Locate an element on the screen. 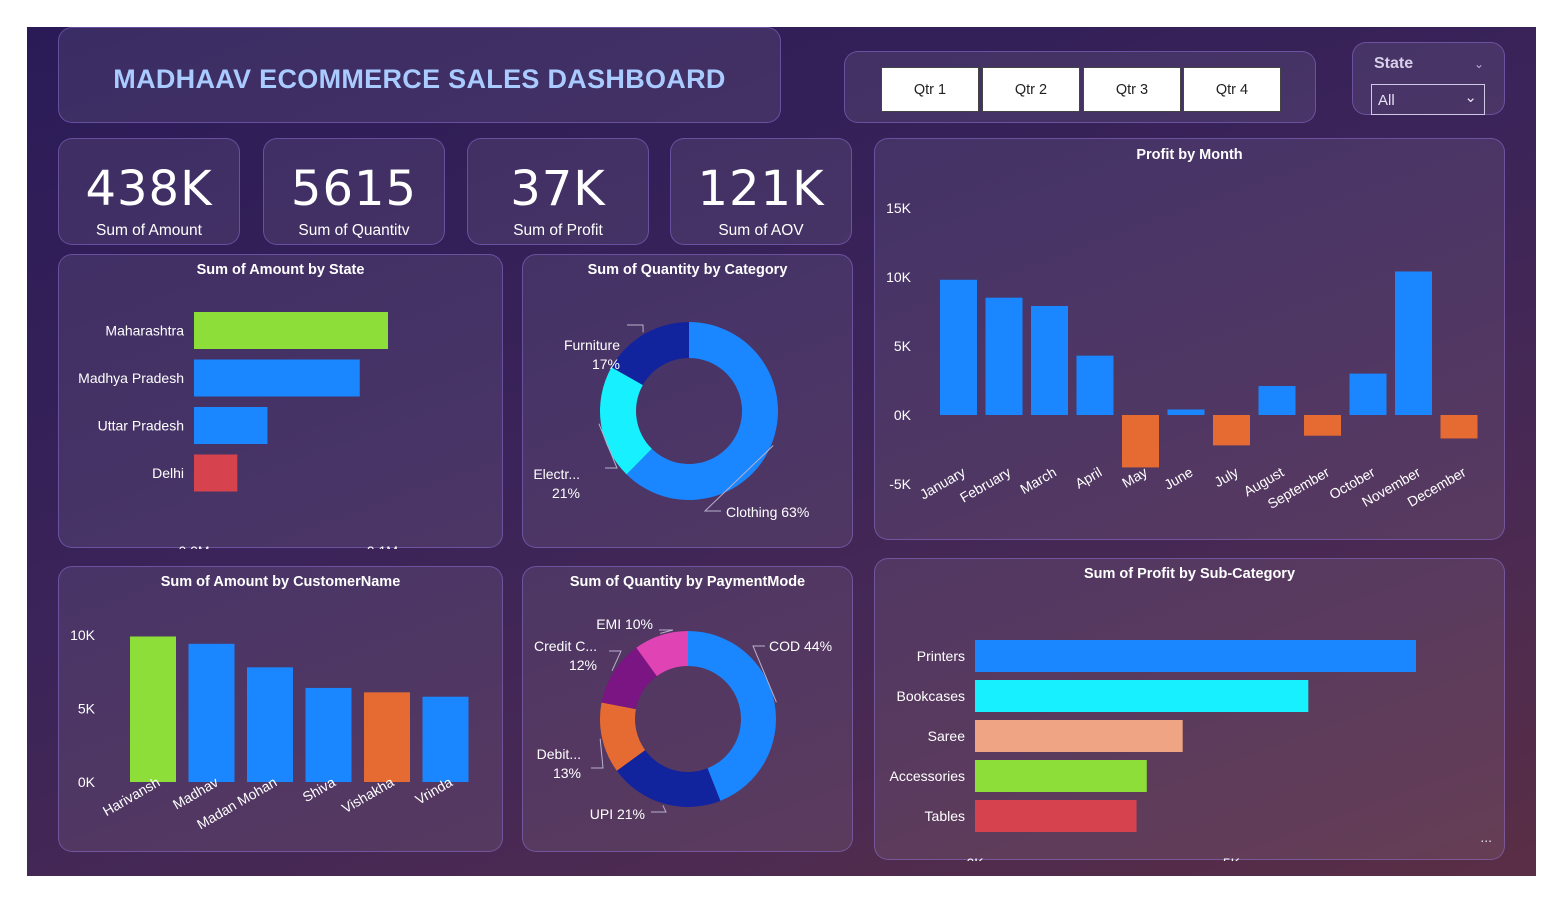  qtr2-button: Qtr 2 is located at coordinates (1031, 89).